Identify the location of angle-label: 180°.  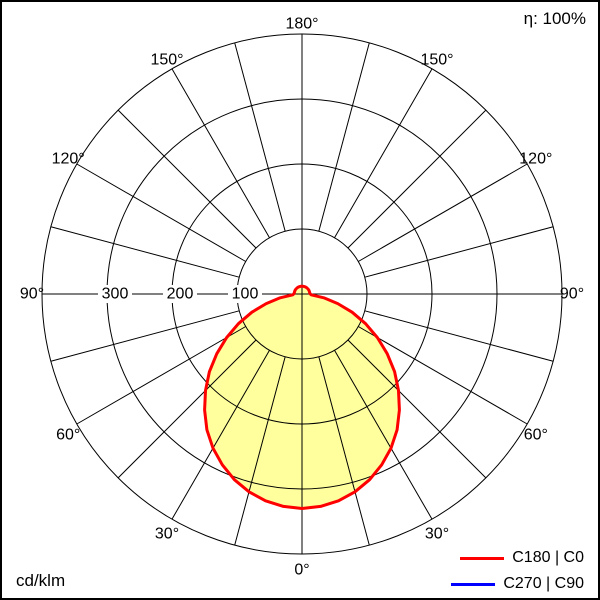
(301, 24).